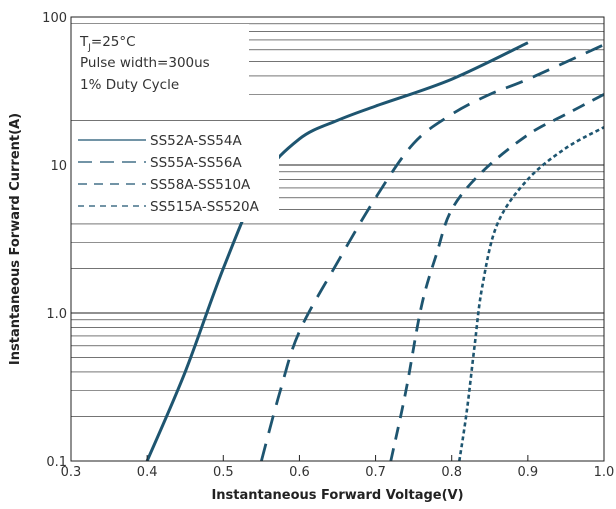 This screenshot has width=616, height=509. What do you see at coordinates (147, 472) in the screenshot?
I see `x-tick-label: 0.4` at bounding box center [147, 472].